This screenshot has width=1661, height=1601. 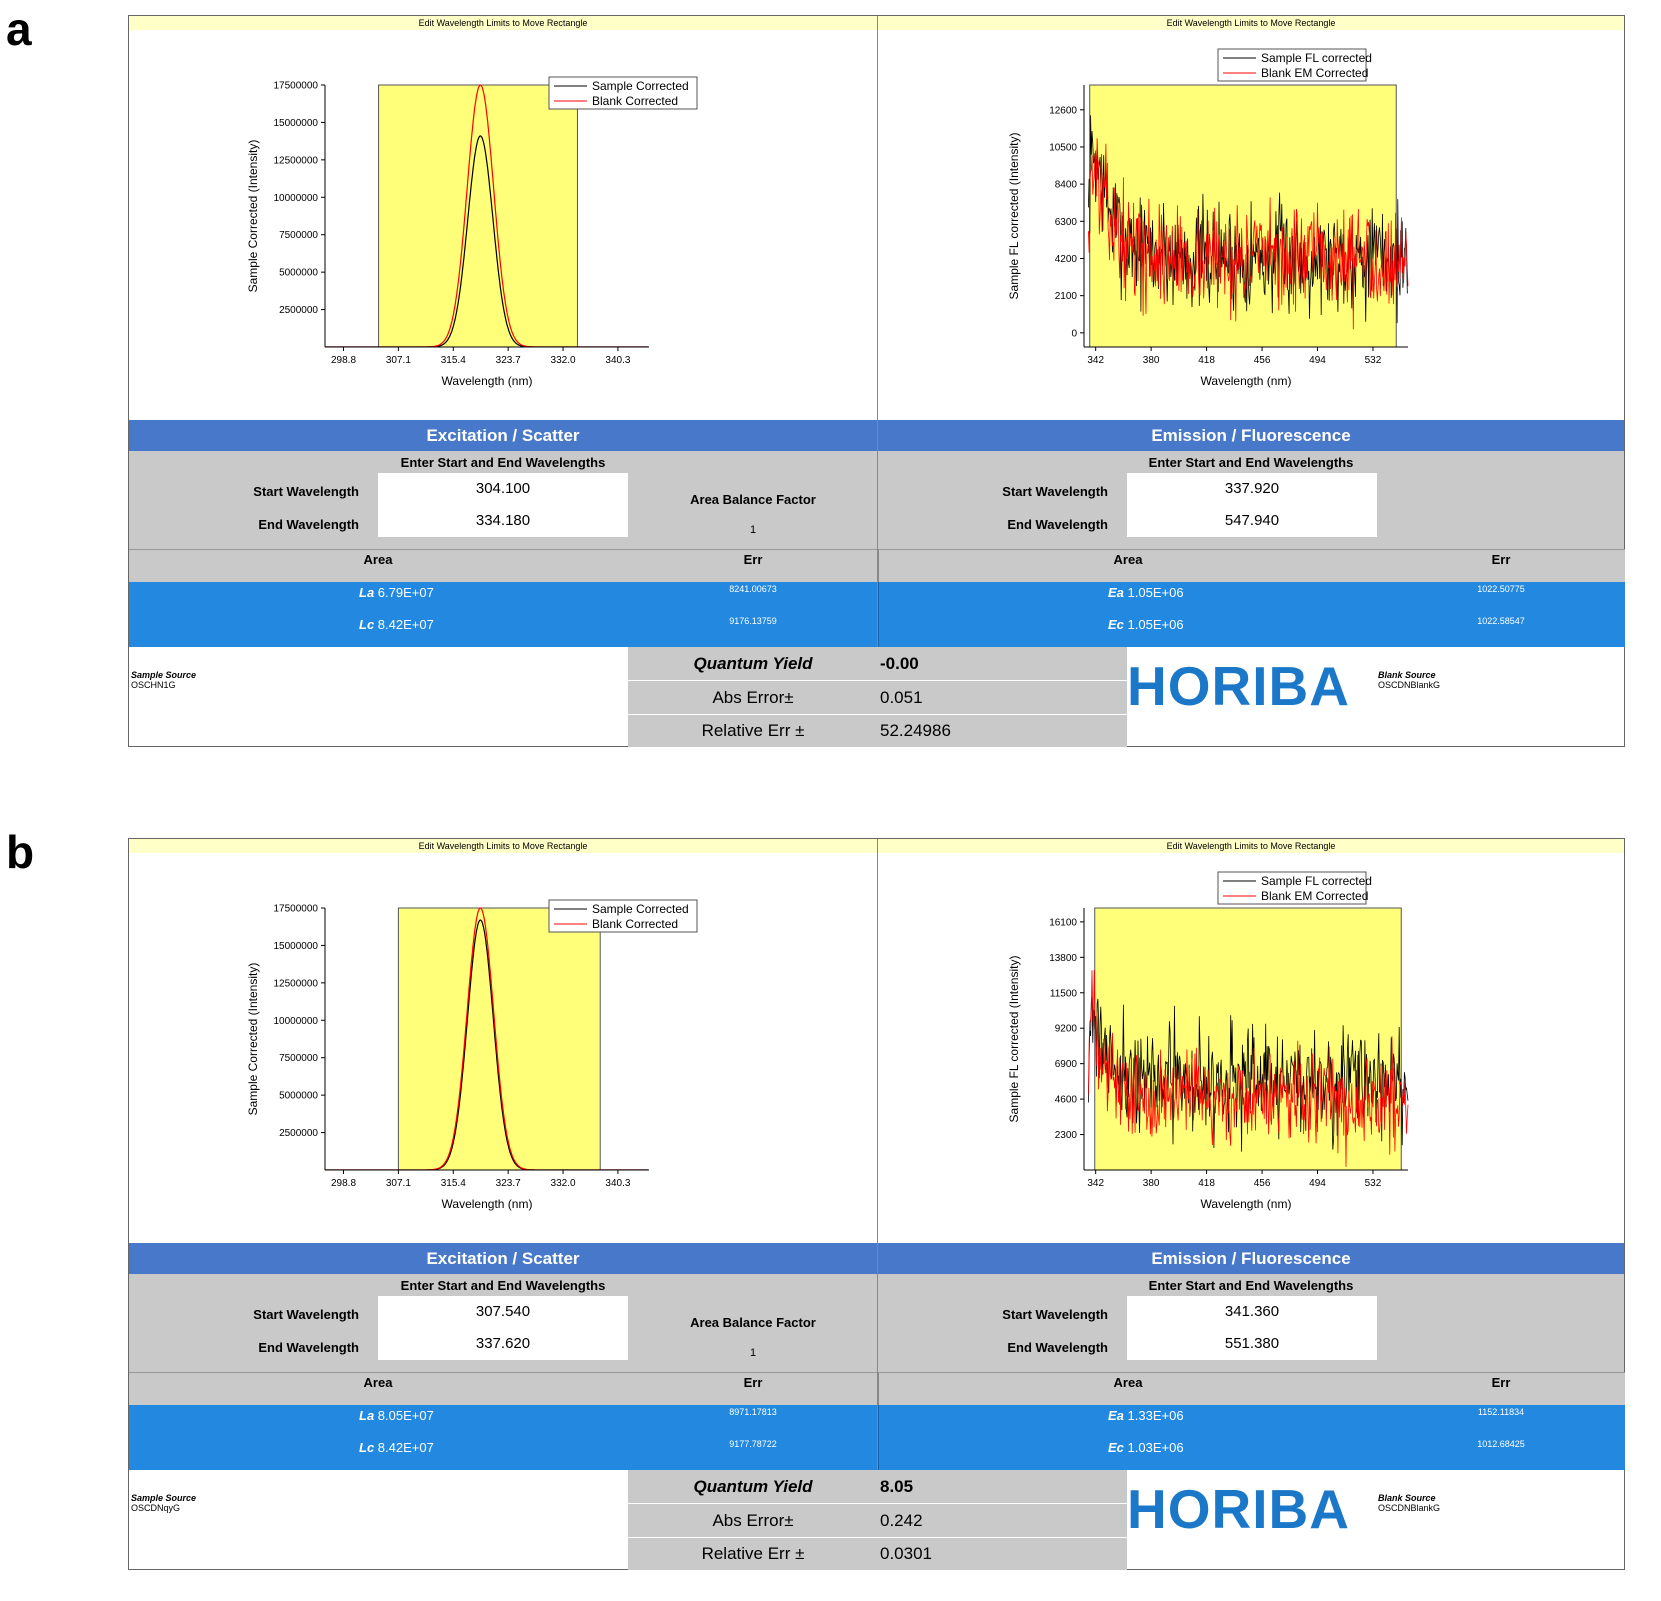 What do you see at coordinates (1155, 624) in the screenshot?
I see `ec-value: 1.05E+06` at bounding box center [1155, 624].